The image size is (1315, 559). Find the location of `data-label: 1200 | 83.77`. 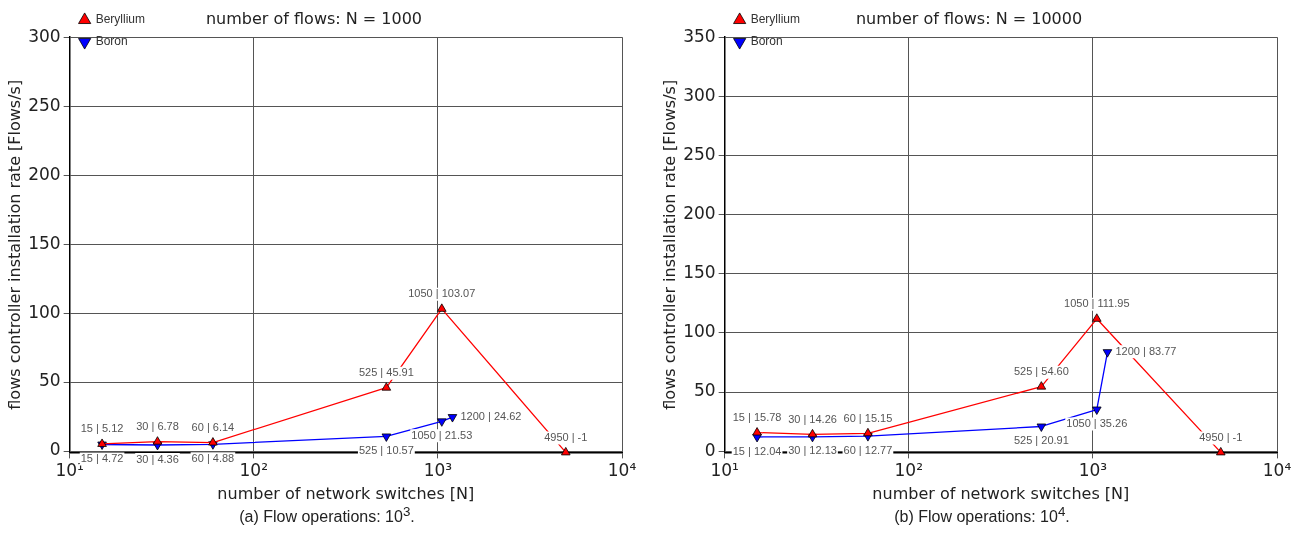

data-label: 1200 | 83.77 is located at coordinates (1146, 351).